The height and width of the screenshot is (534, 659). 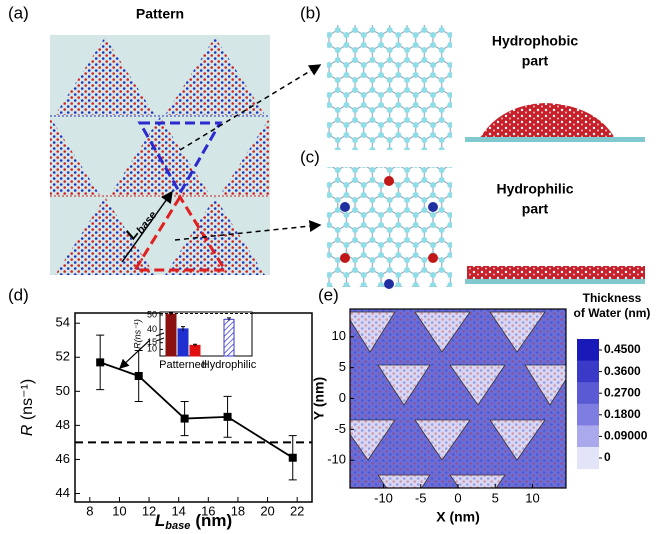 I want to click on colorbar-title: Thickness, so click(x=612, y=298).